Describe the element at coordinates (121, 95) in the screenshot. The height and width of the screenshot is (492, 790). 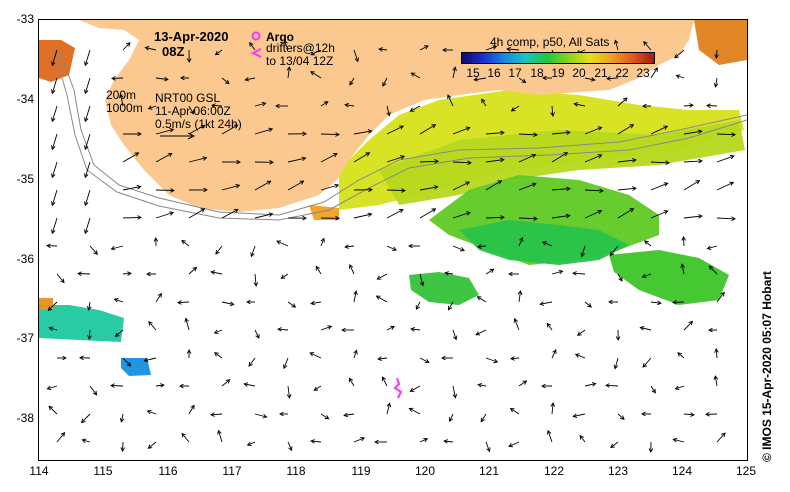
I see `isobath-200-label: 200m` at that location.